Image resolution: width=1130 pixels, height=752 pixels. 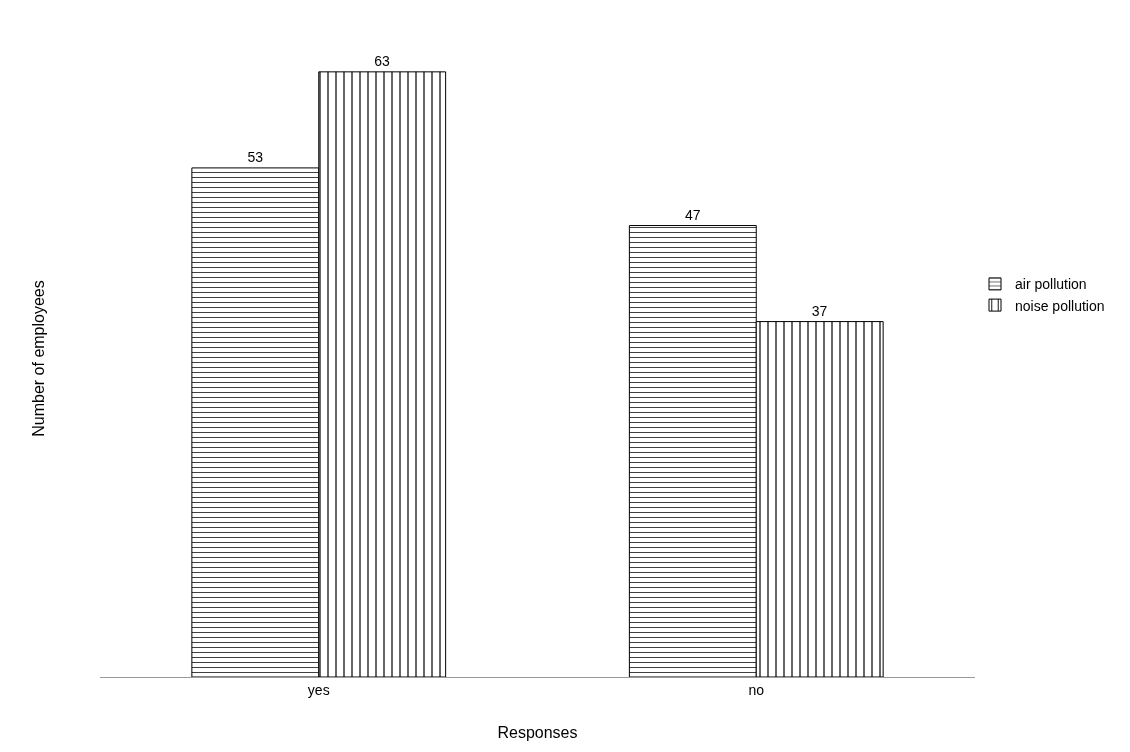 I want to click on x-tick-label: no, so click(x=756, y=689).